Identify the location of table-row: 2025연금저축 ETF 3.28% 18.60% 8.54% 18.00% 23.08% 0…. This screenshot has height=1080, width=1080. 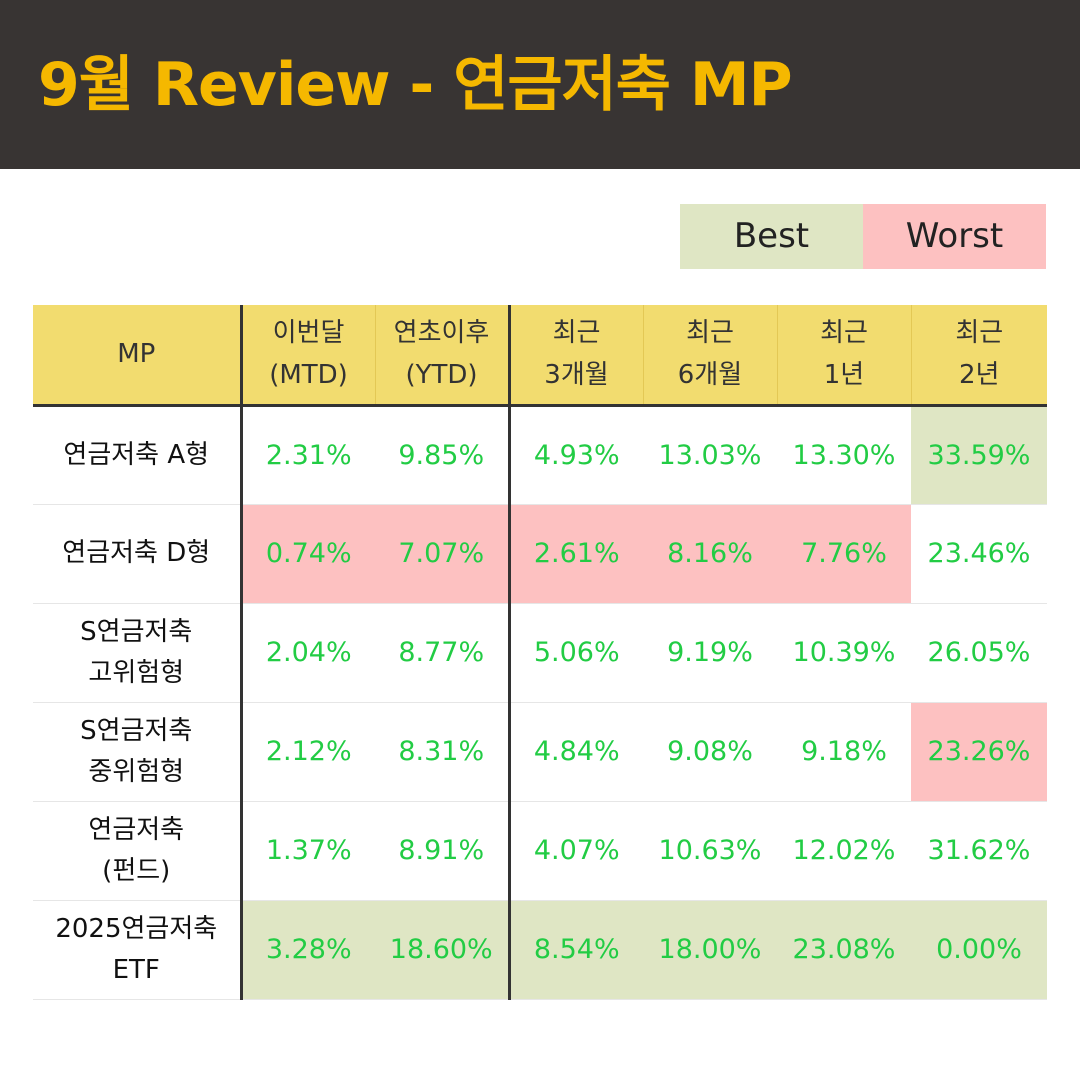
(540, 950).